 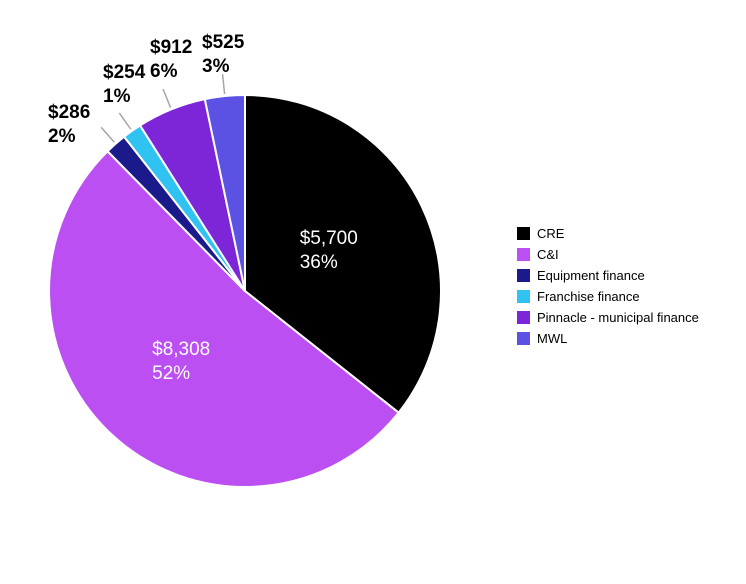 I want to click on legend-item-c-i: C&I, so click(x=608, y=254).